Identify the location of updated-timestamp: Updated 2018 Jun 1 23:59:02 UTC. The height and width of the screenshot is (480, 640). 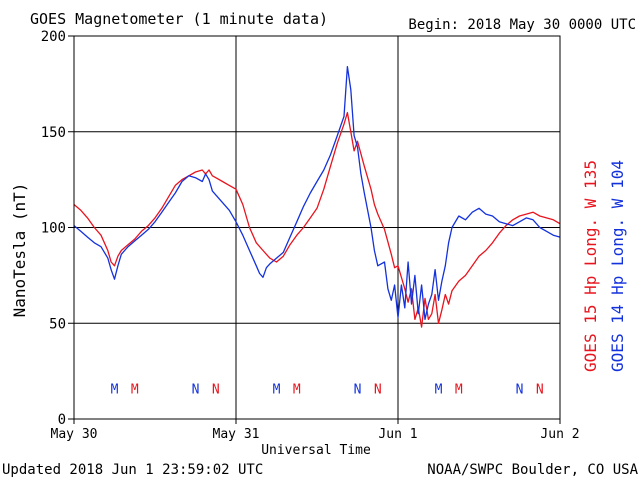
(132, 470).